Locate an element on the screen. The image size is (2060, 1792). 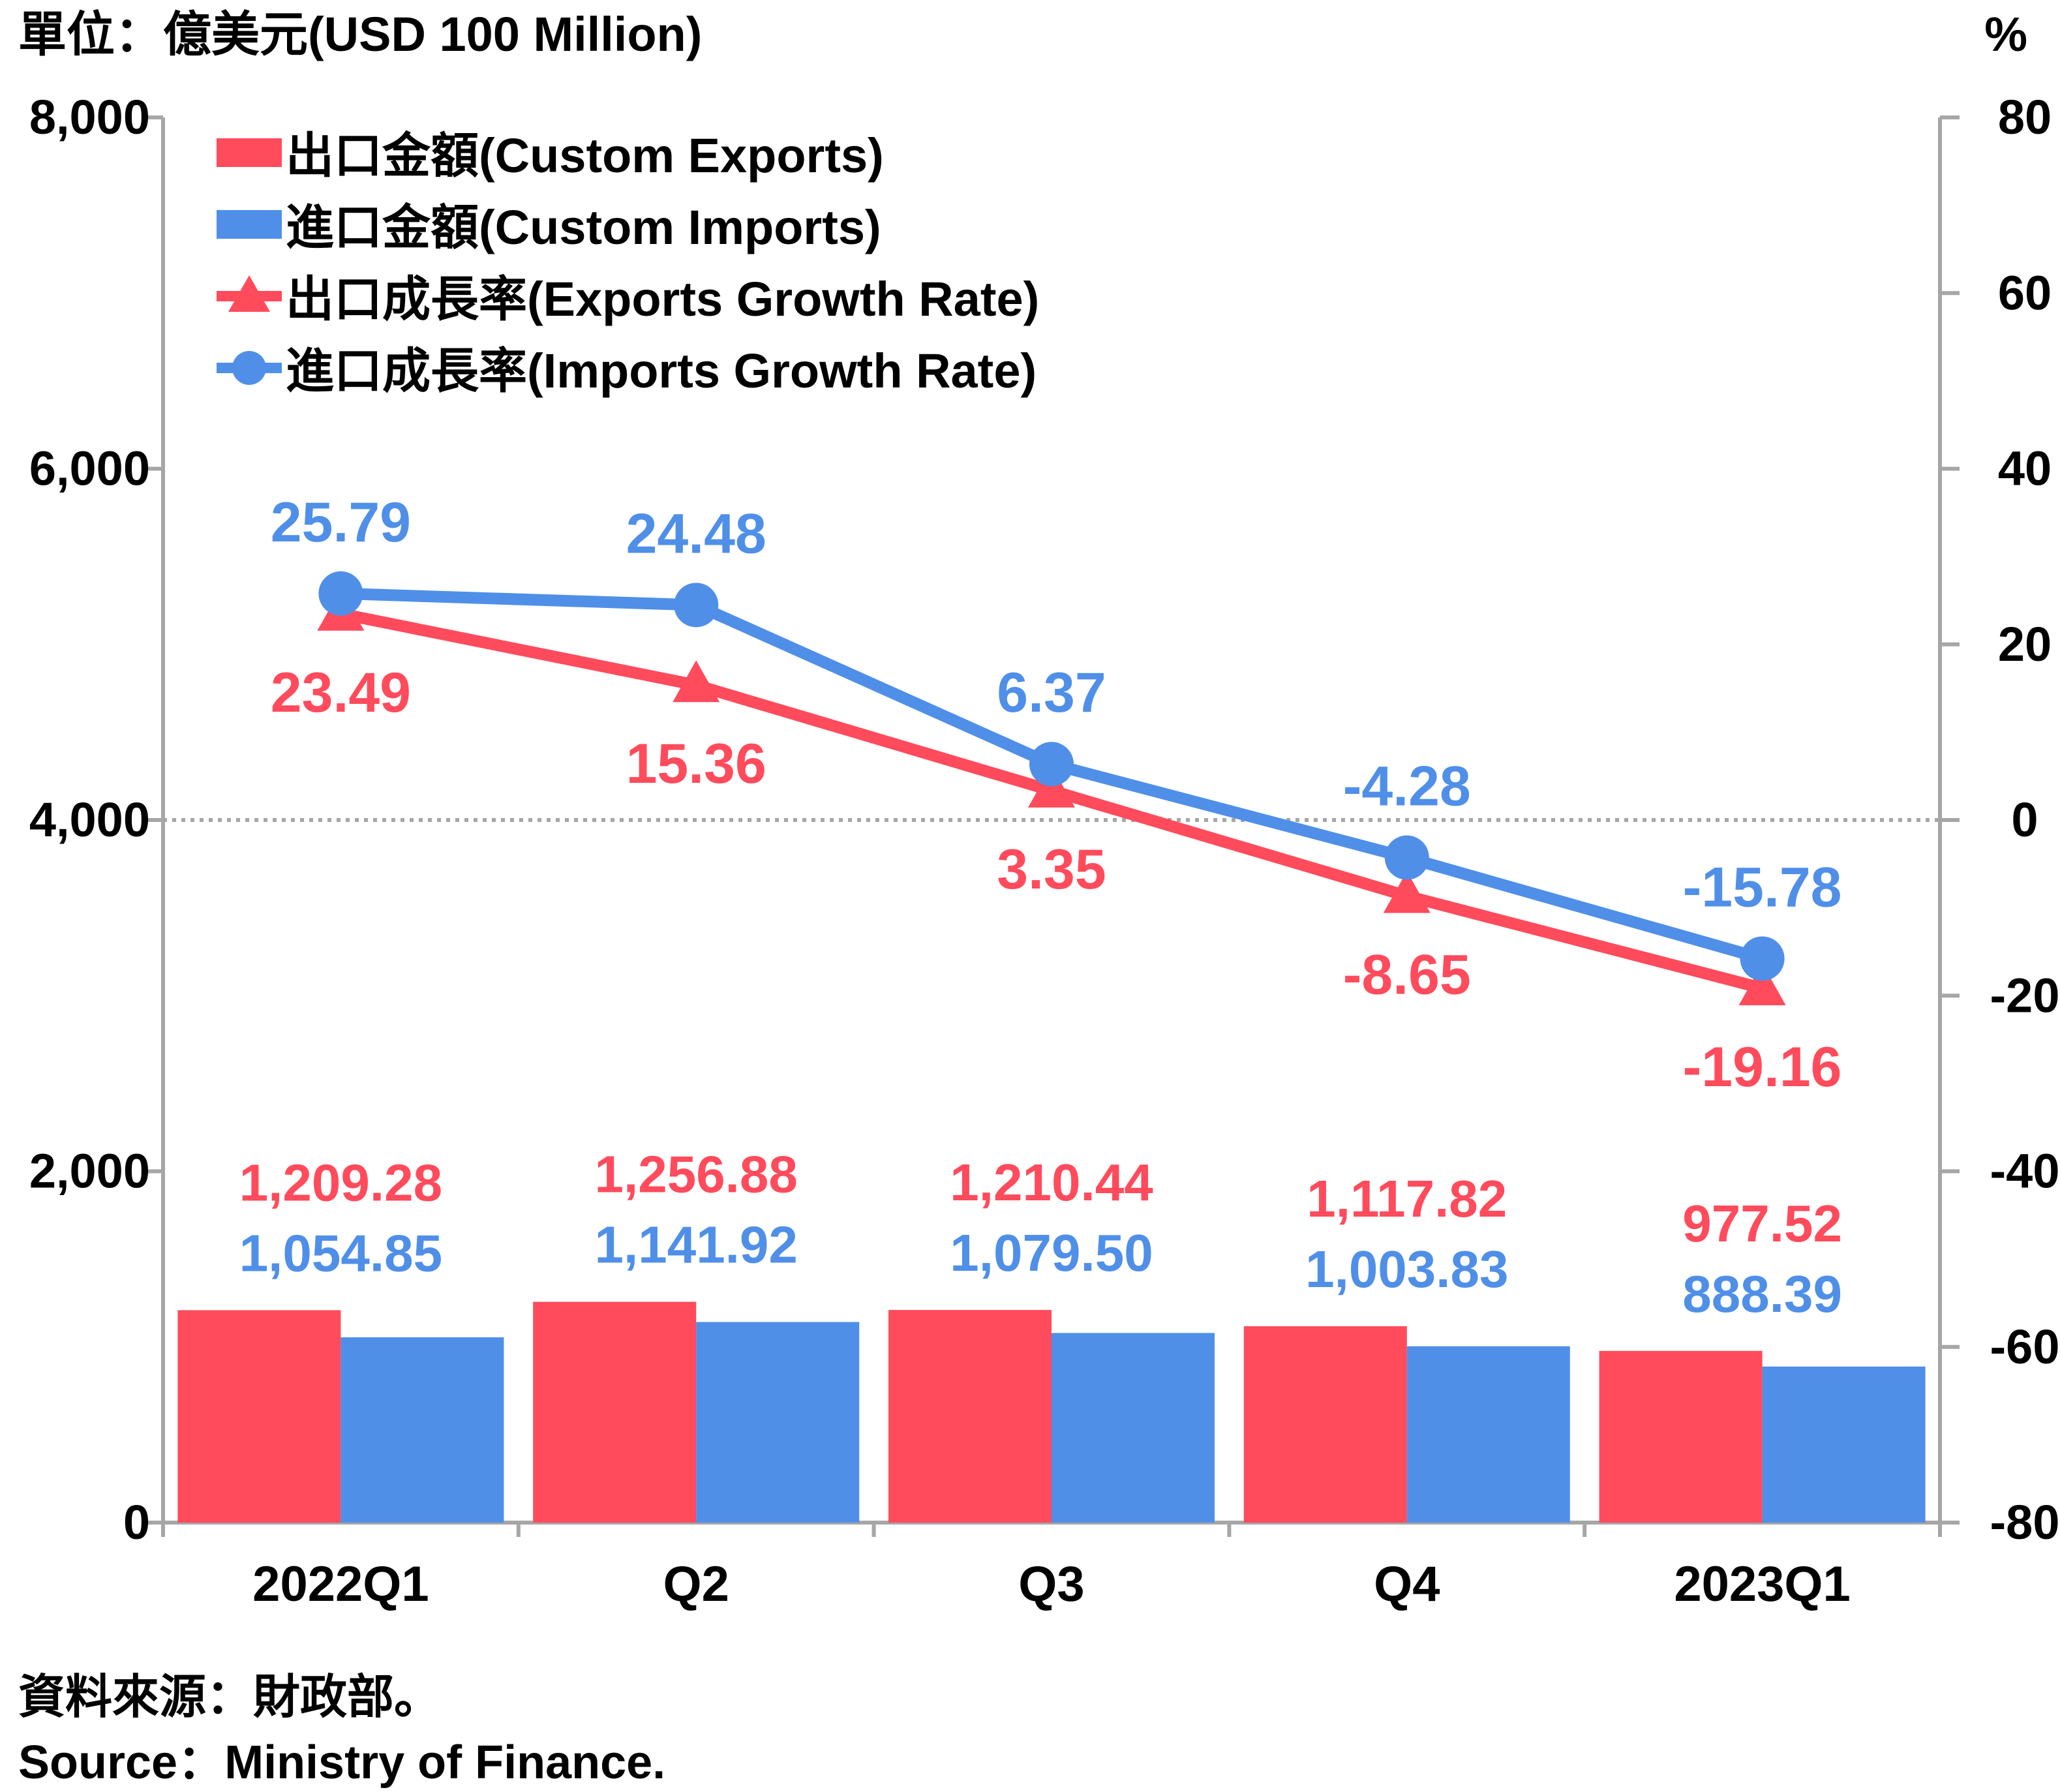
x-tick-label: 2022Q1 is located at coordinates (340, 1585).